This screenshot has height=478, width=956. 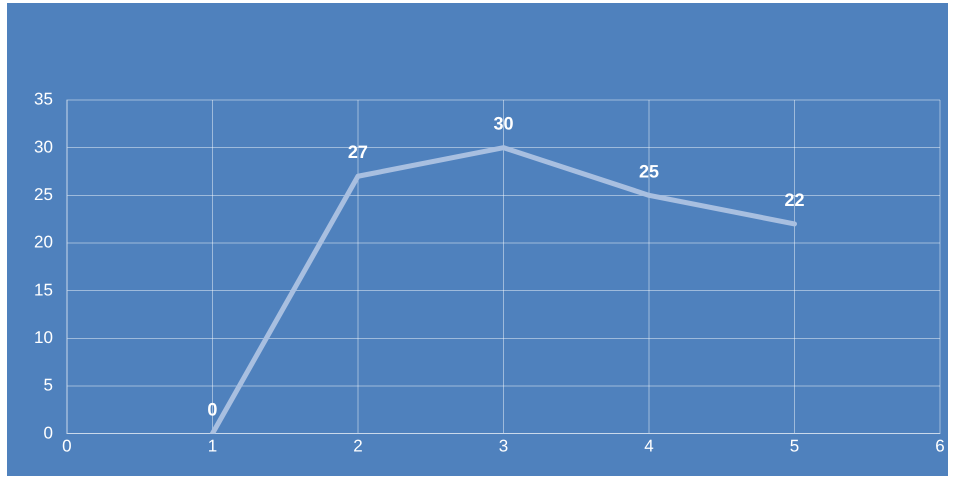 What do you see at coordinates (48, 385) in the screenshot?
I see `y-tick-label: 5` at bounding box center [48, 385].